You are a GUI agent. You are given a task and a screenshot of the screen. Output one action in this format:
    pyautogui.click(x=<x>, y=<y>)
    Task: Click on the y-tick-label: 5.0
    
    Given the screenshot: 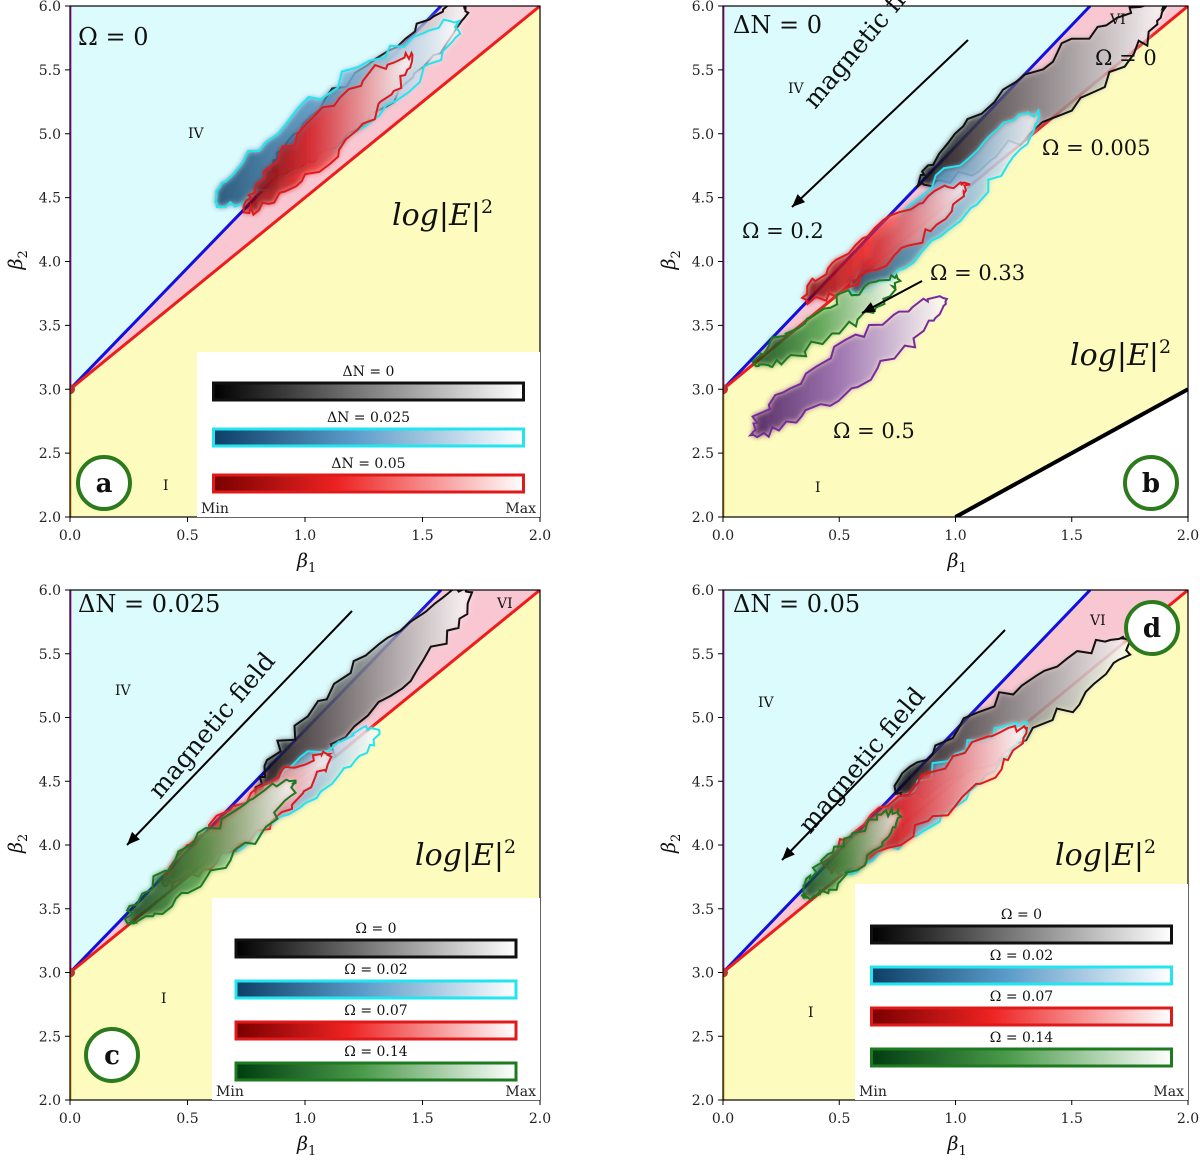 What is the action you would take?
    pyautogui.click(x=703, y=719)
    